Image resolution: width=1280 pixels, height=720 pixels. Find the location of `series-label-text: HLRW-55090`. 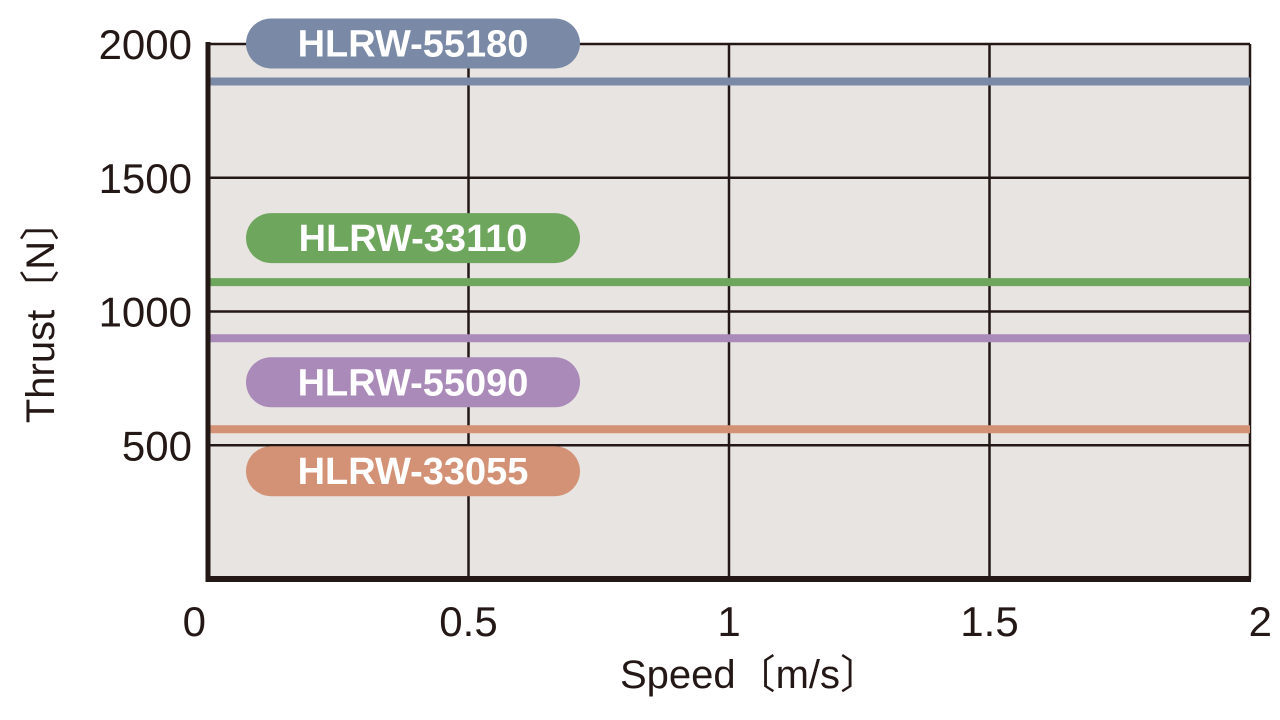

series-label-text: HLRW-55090 is located at coordinates (413, 383).